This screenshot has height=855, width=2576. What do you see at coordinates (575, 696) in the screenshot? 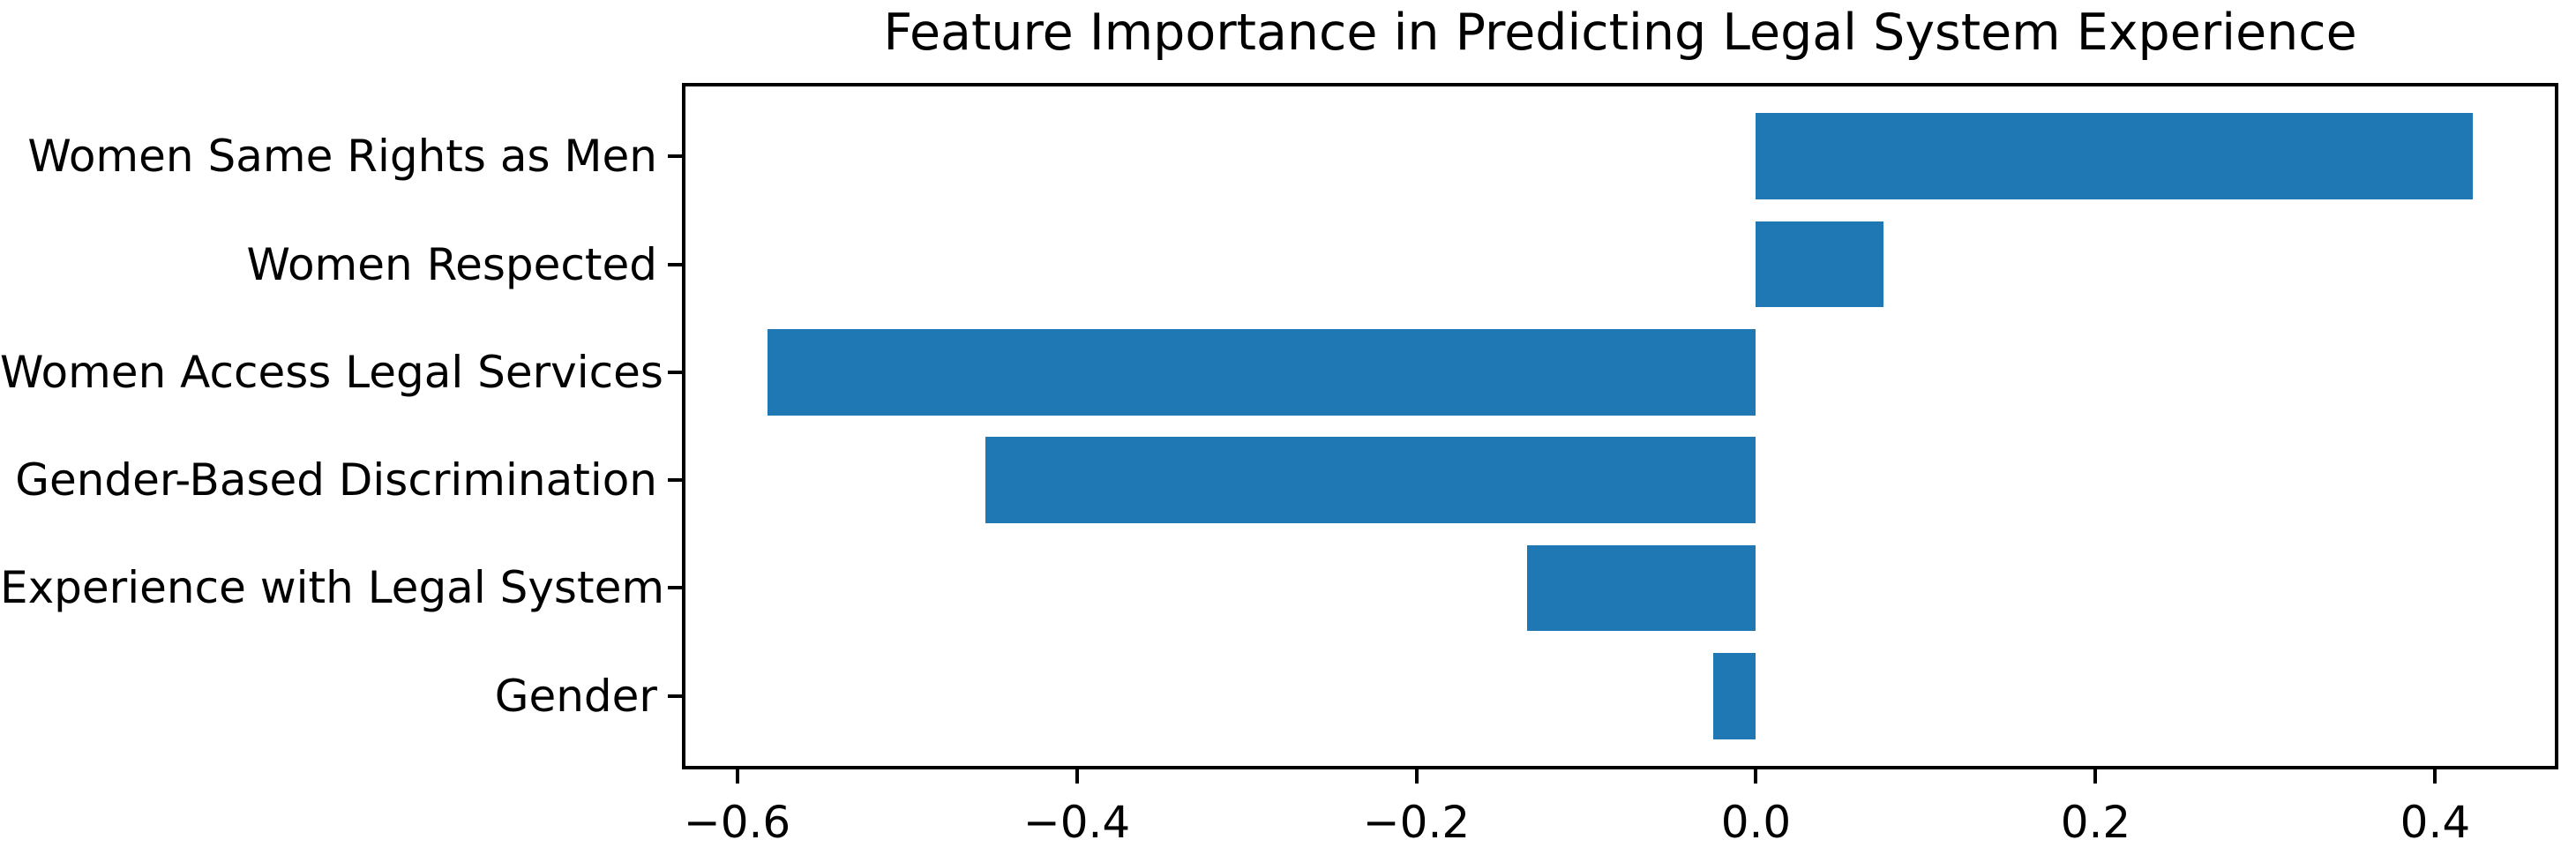
I see `y-tick-label-5: Gender` at bounding box center [575, 696].